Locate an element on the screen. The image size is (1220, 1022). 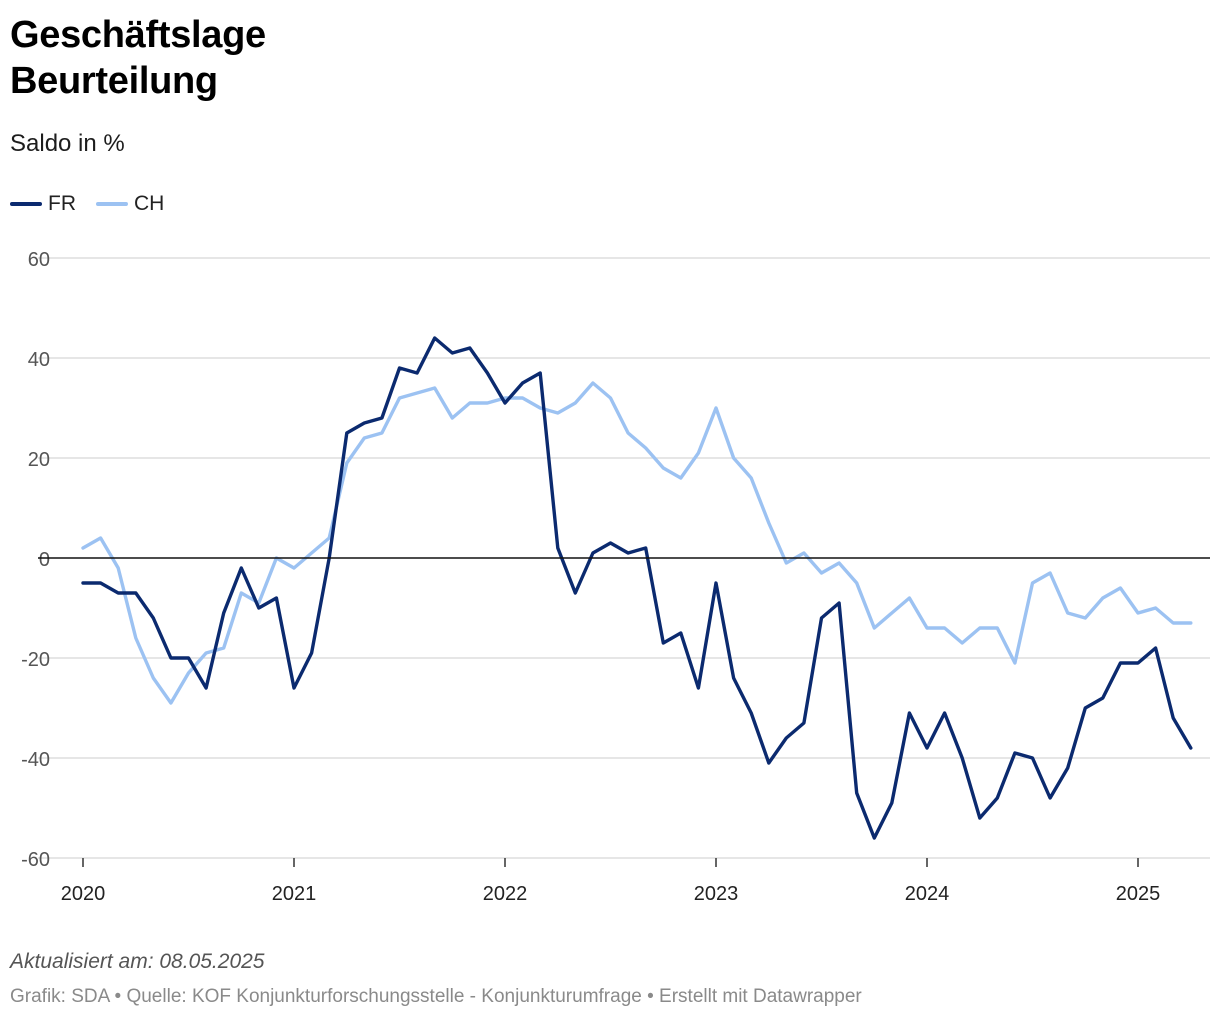
y-tick-label: 20 is located at coordinates (39, 460).